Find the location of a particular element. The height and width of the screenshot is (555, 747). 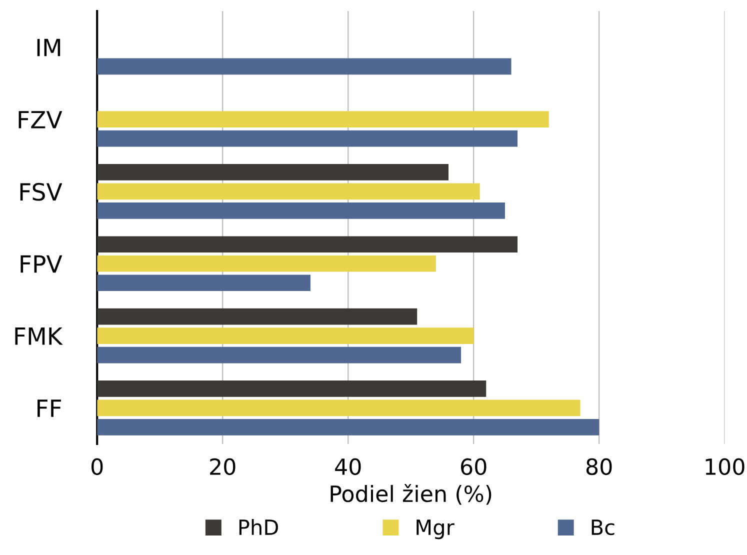

x-tick-label: 60 is located at coordinates (473, 467).